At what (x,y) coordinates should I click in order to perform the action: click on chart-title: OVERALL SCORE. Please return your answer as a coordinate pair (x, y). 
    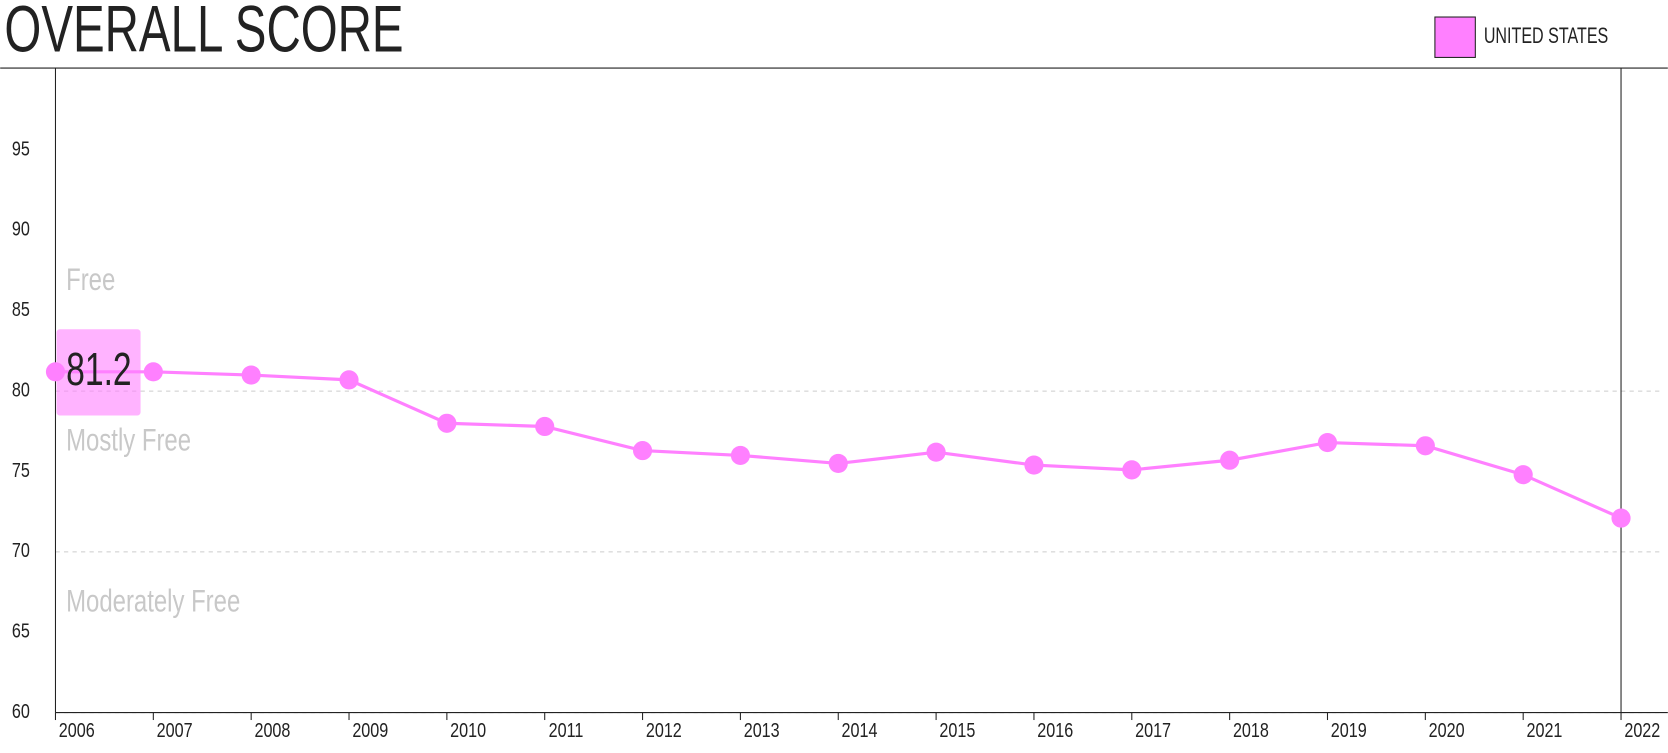
    Looking at the image, I should click on (203, 33).